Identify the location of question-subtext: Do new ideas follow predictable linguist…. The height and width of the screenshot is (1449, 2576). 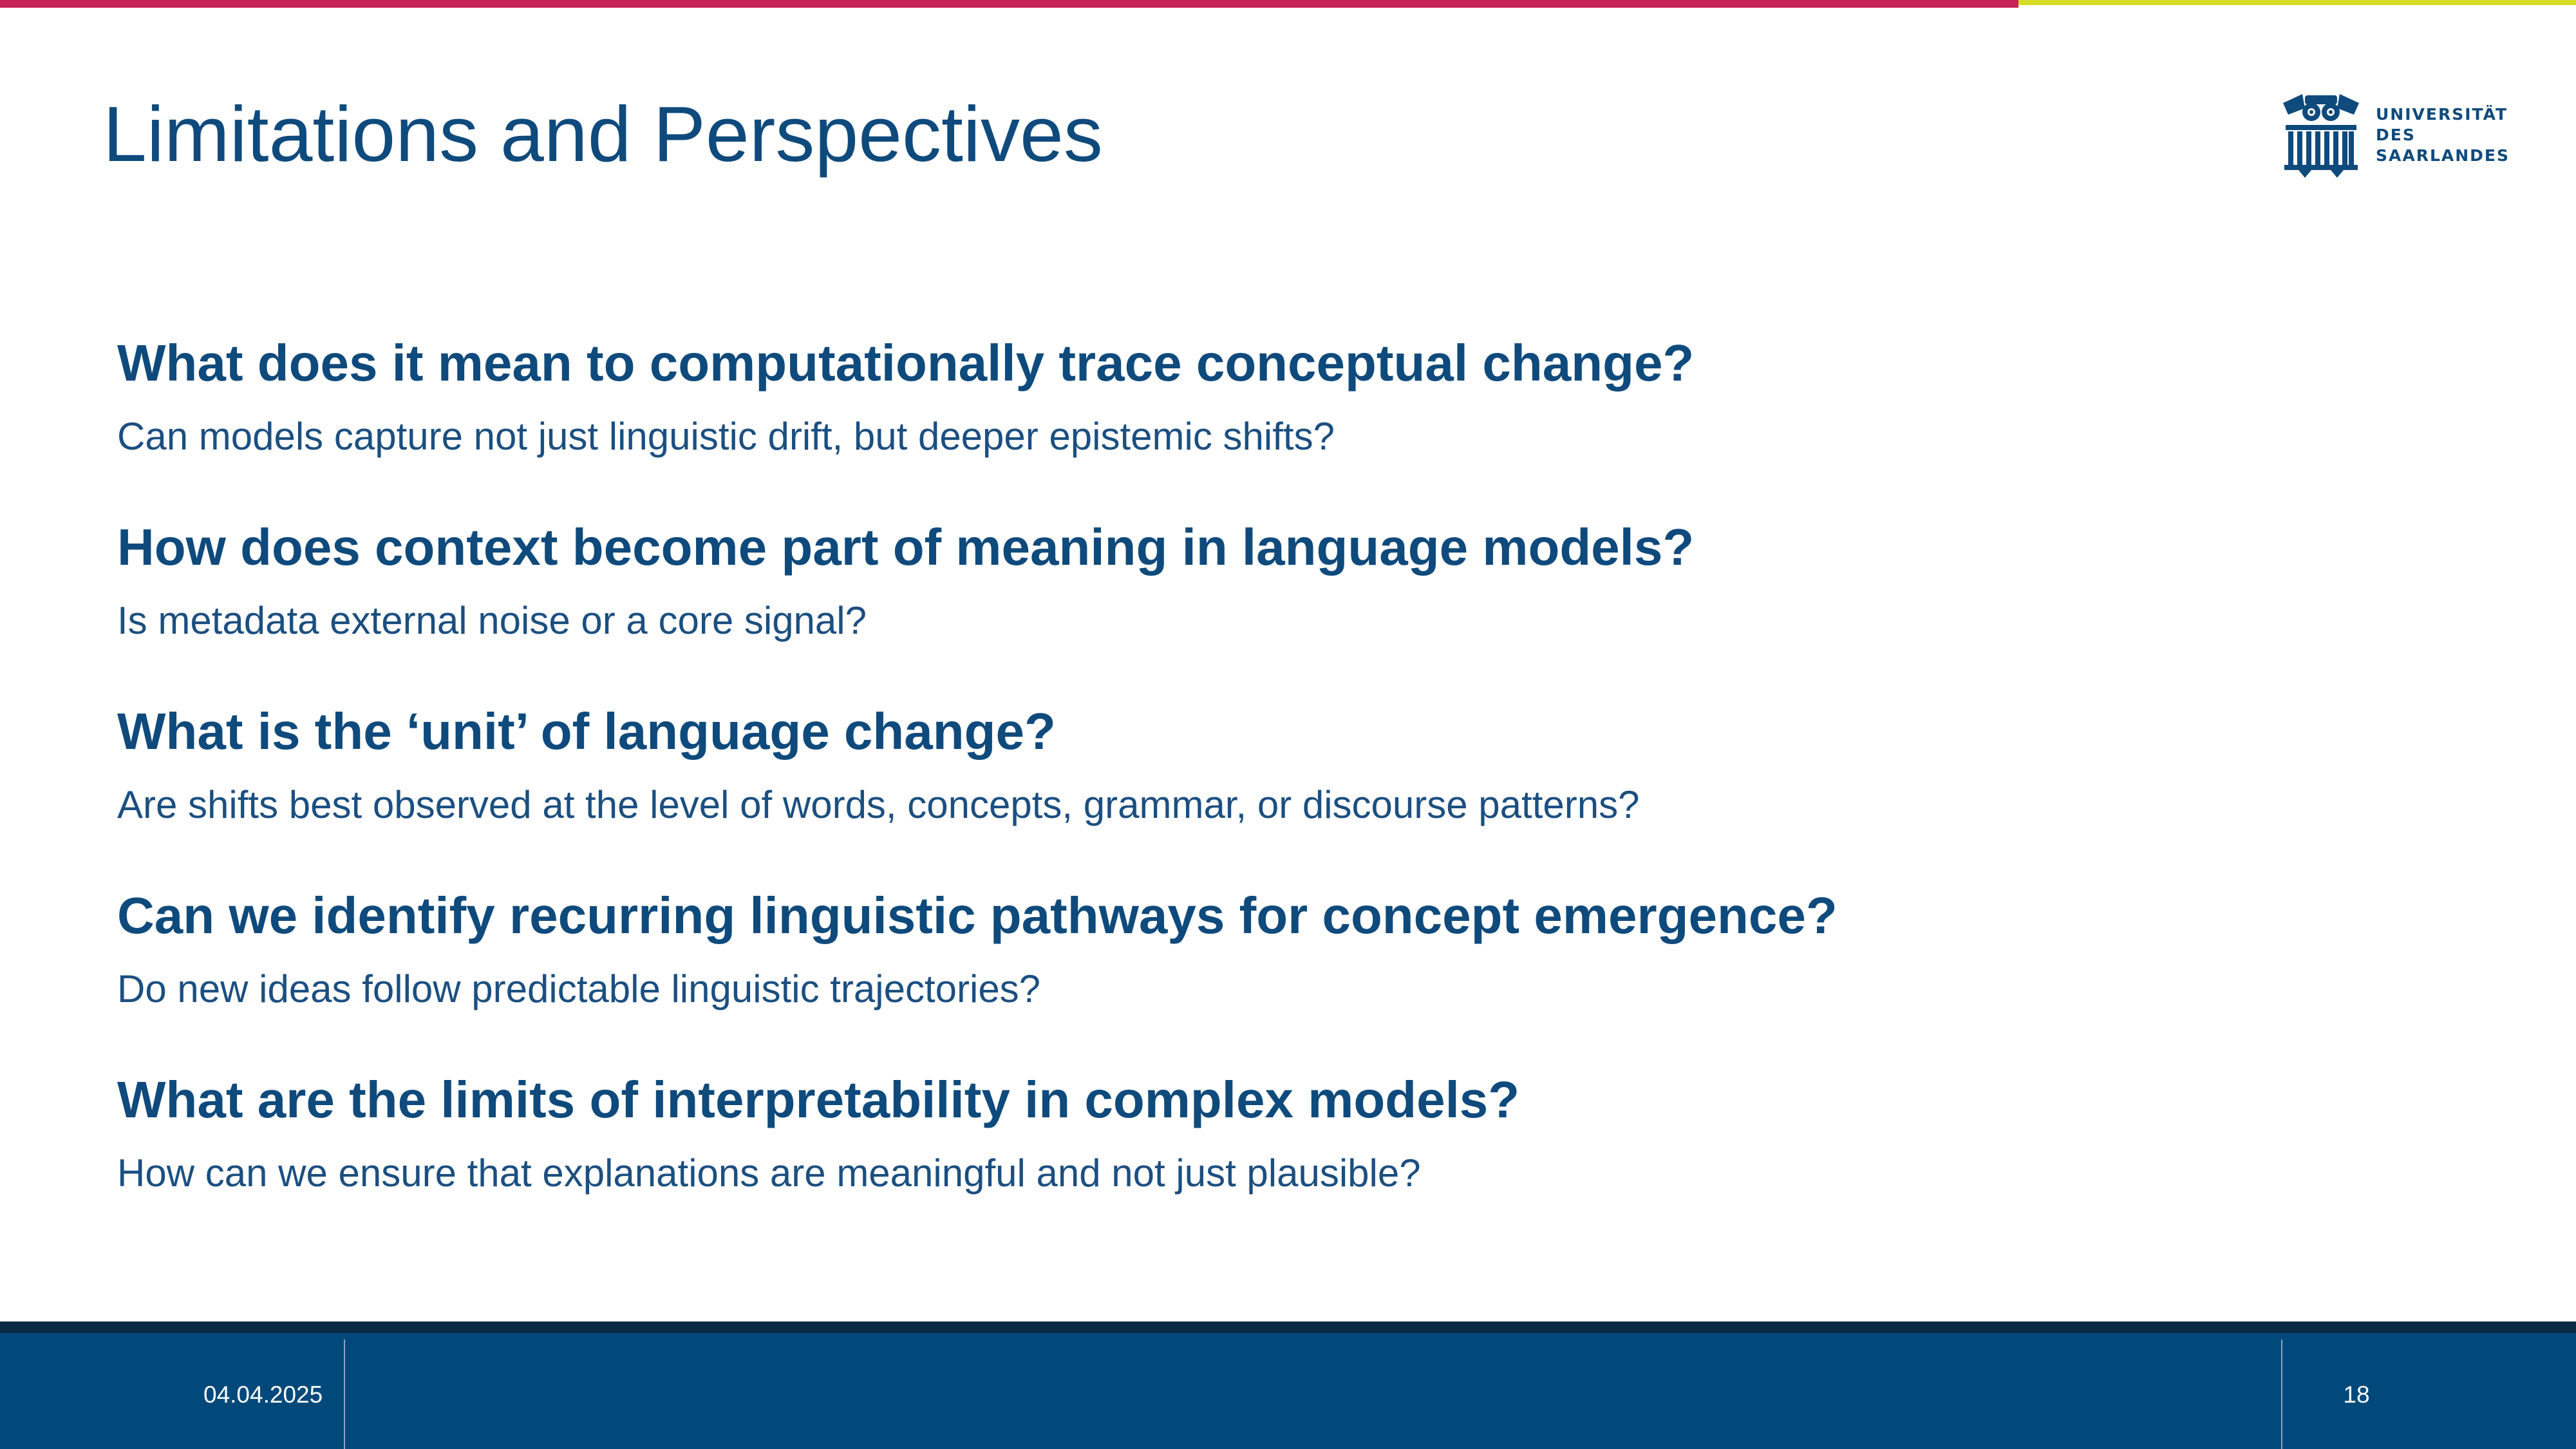
(579, 988).